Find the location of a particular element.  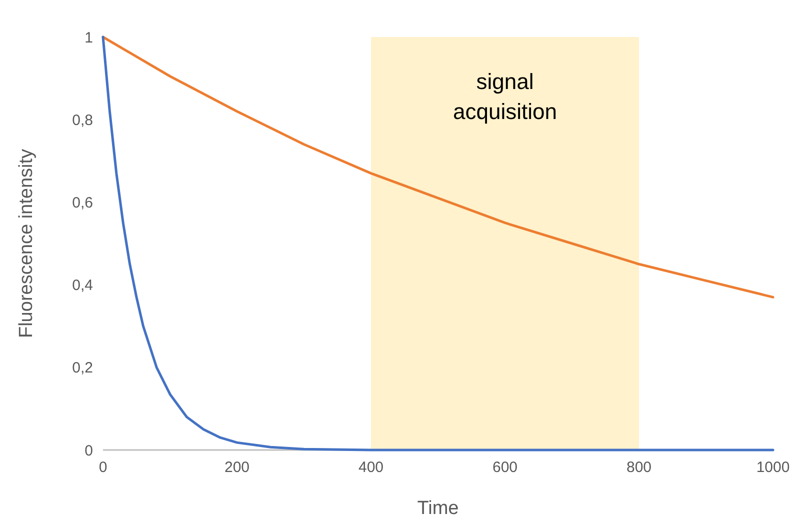

x-tick-label: 200 is located at coordinates (237, 467).